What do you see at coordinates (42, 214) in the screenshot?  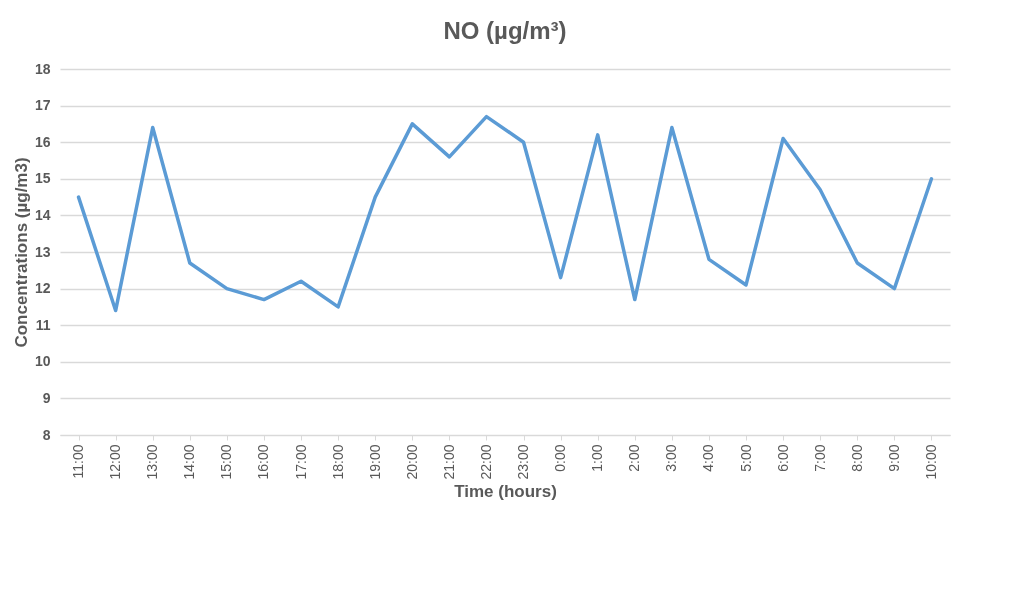 I see `y-tick-label: 14` at bounding box center [42, 214].